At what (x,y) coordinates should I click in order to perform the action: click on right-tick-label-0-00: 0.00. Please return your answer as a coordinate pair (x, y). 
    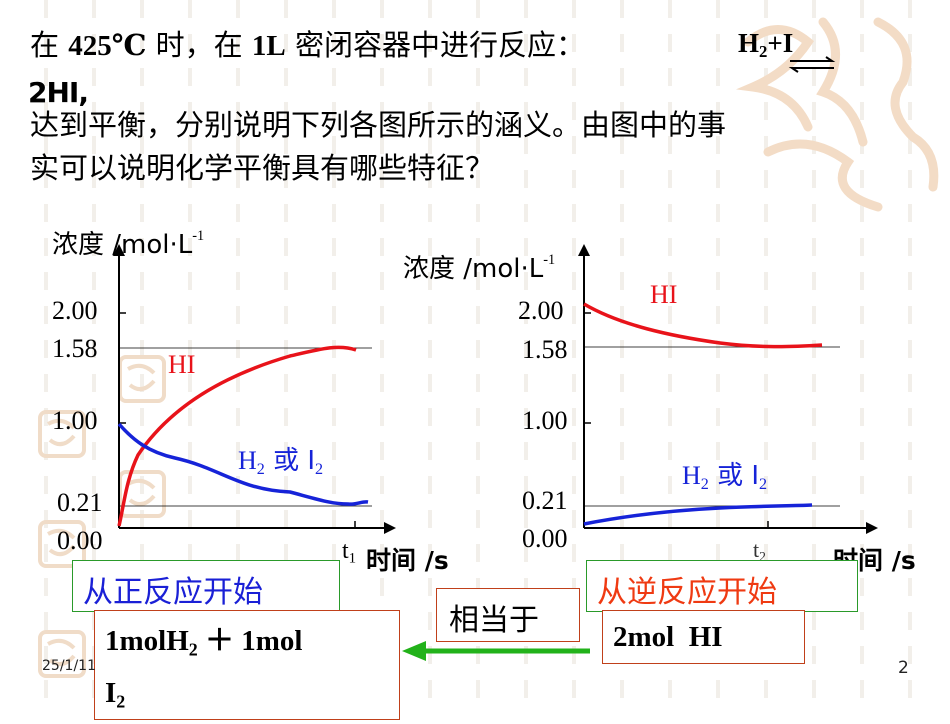
    Looking at the image, I should click on (545, 538).